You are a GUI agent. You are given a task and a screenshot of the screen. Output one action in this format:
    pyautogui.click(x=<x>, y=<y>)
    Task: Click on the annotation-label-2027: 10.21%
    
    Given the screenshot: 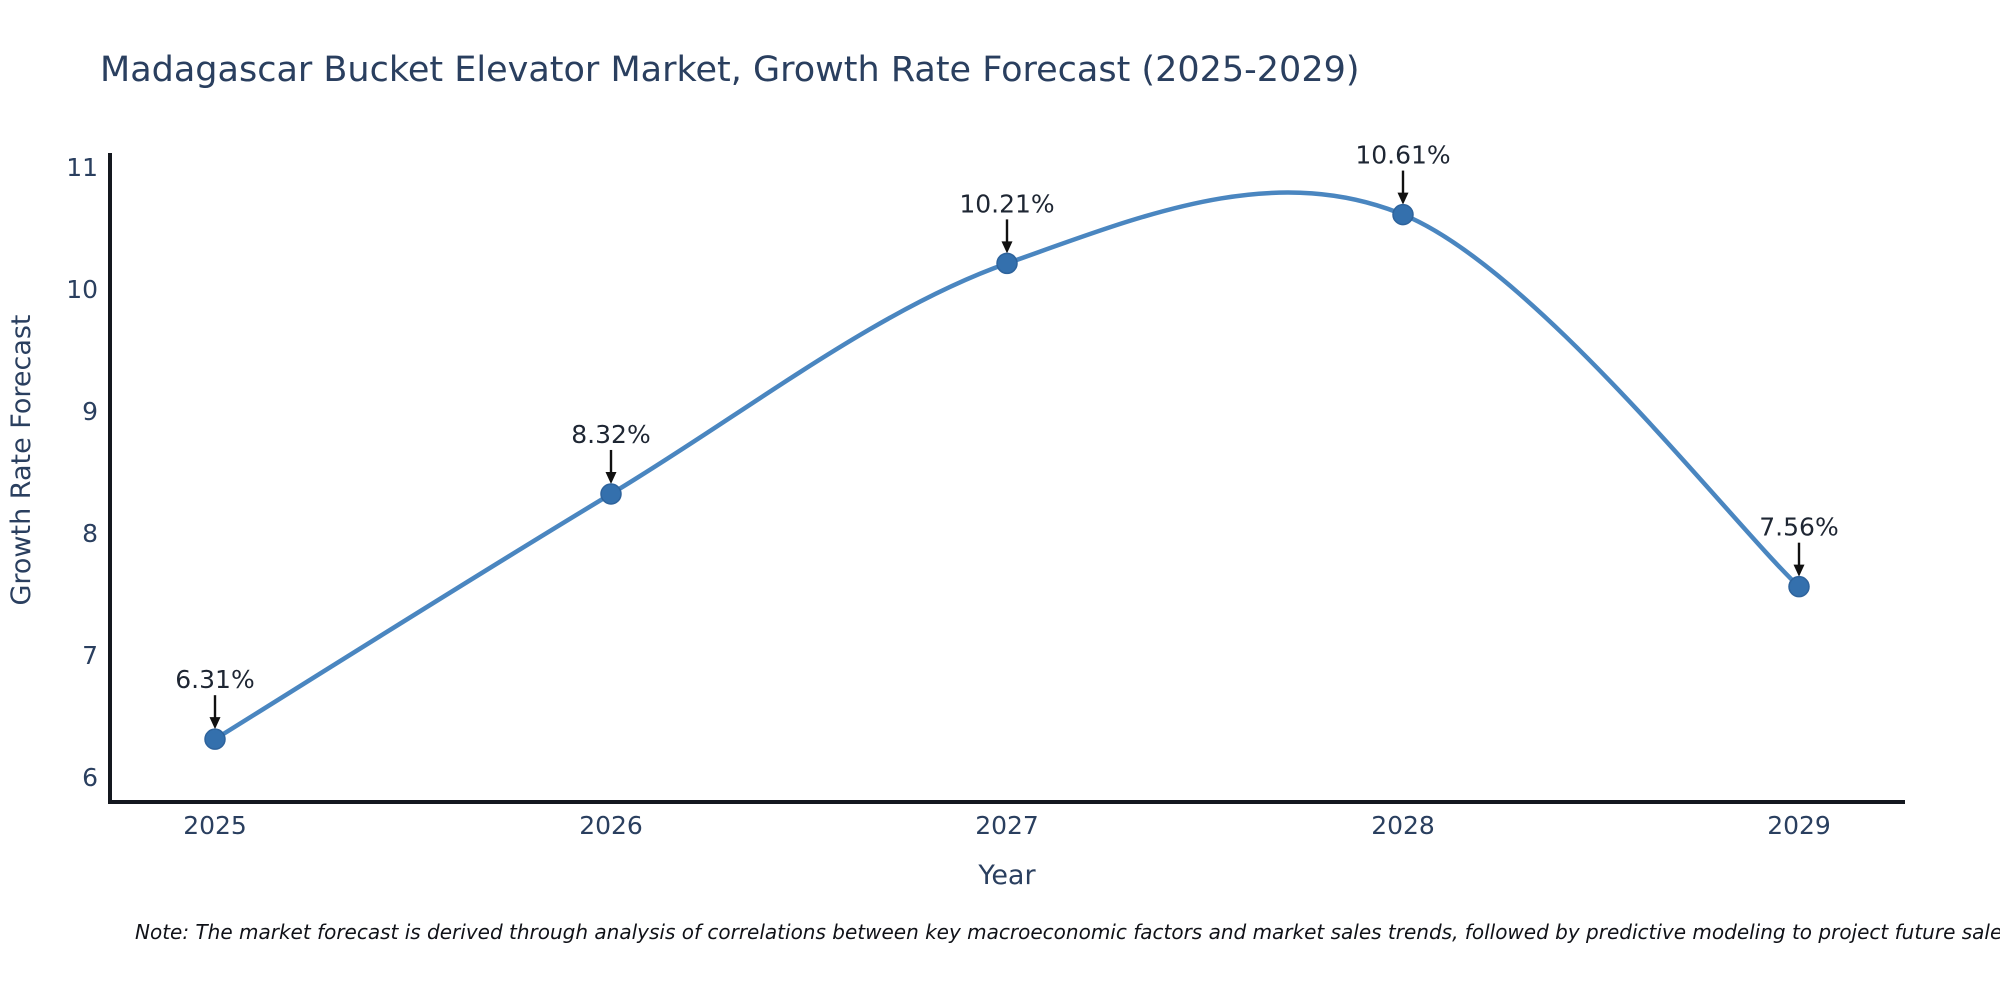 What is the action you would take?
    pyautogui.click(x=1006, y=203)
    